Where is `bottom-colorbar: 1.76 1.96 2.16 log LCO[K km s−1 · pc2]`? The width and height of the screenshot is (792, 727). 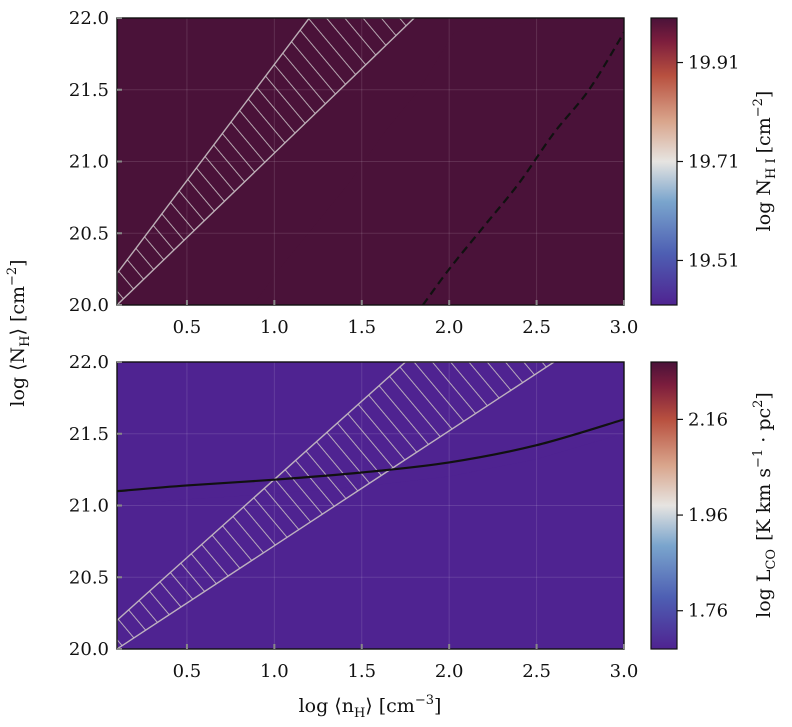 bottom-colorbar: 1.76 1.96 2.16 log LCO[K km s−1 · pc2] is located at coordinates (714, 505).